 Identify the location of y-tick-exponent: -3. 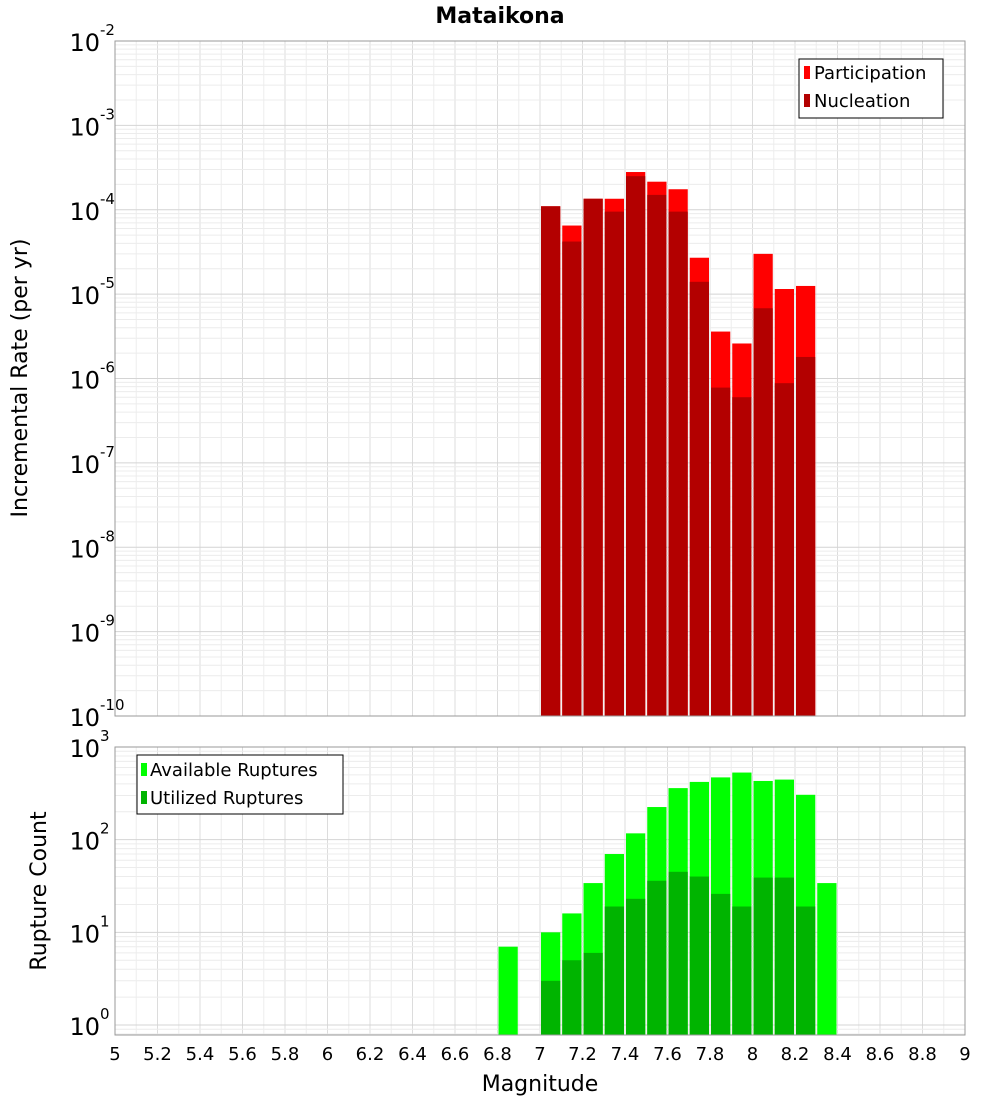
(107, 114).